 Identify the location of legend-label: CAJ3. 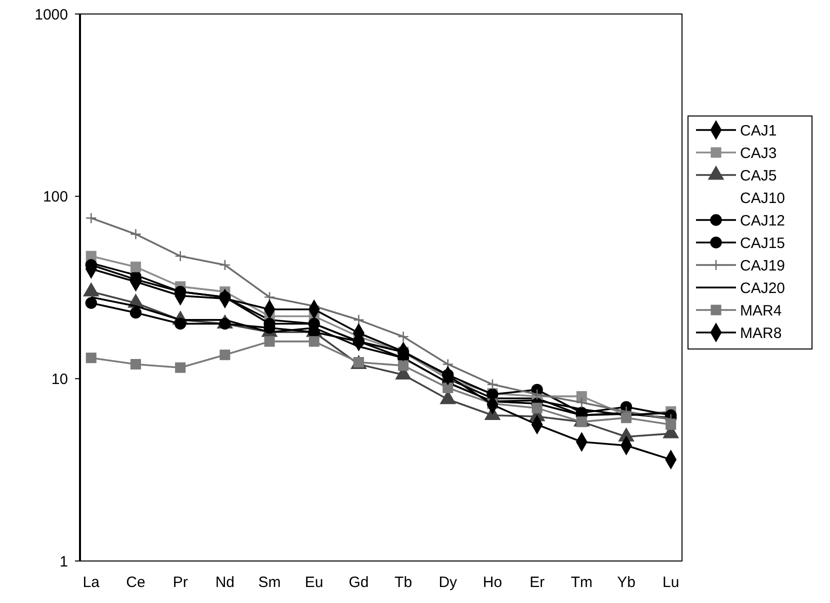
(758, 153).